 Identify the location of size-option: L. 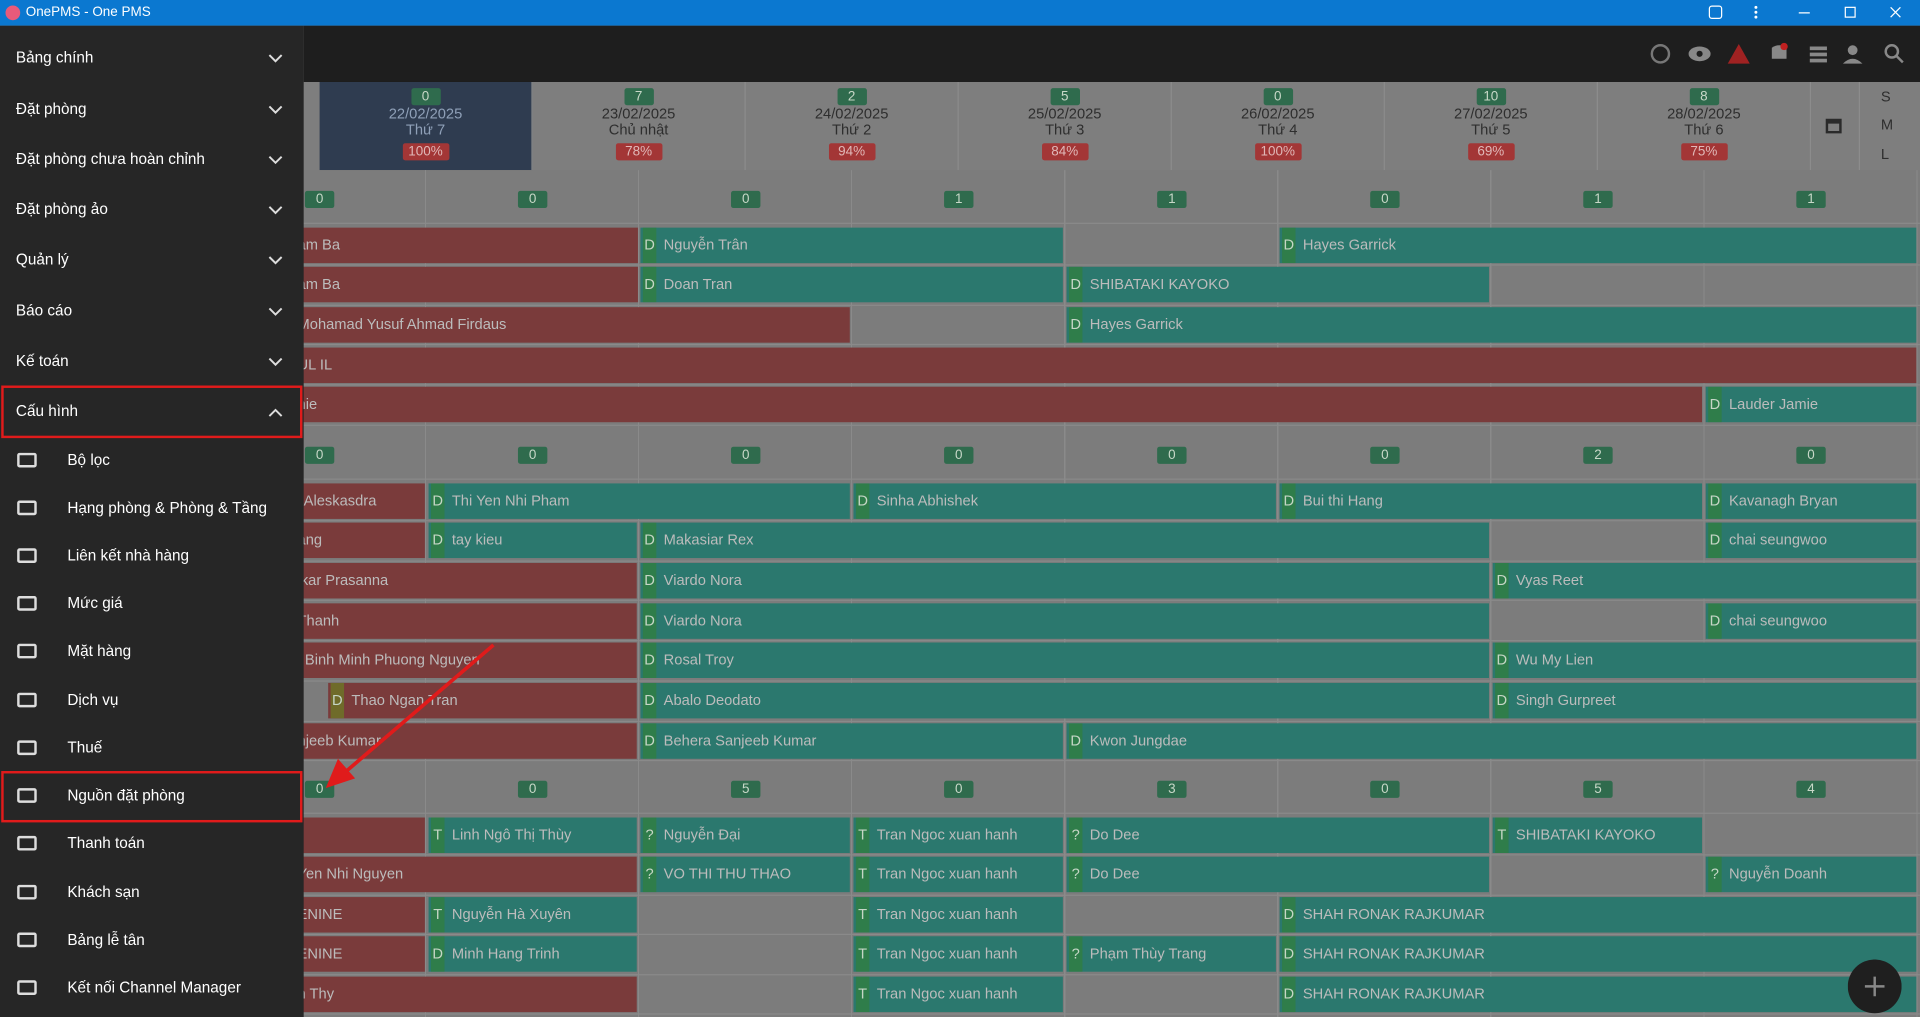
(1885, 154).